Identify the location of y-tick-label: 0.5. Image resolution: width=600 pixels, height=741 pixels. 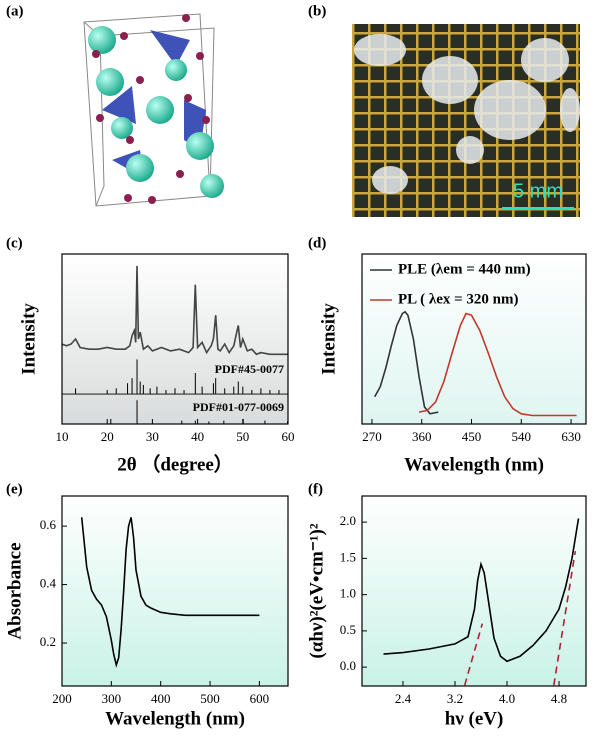
(348, 629).